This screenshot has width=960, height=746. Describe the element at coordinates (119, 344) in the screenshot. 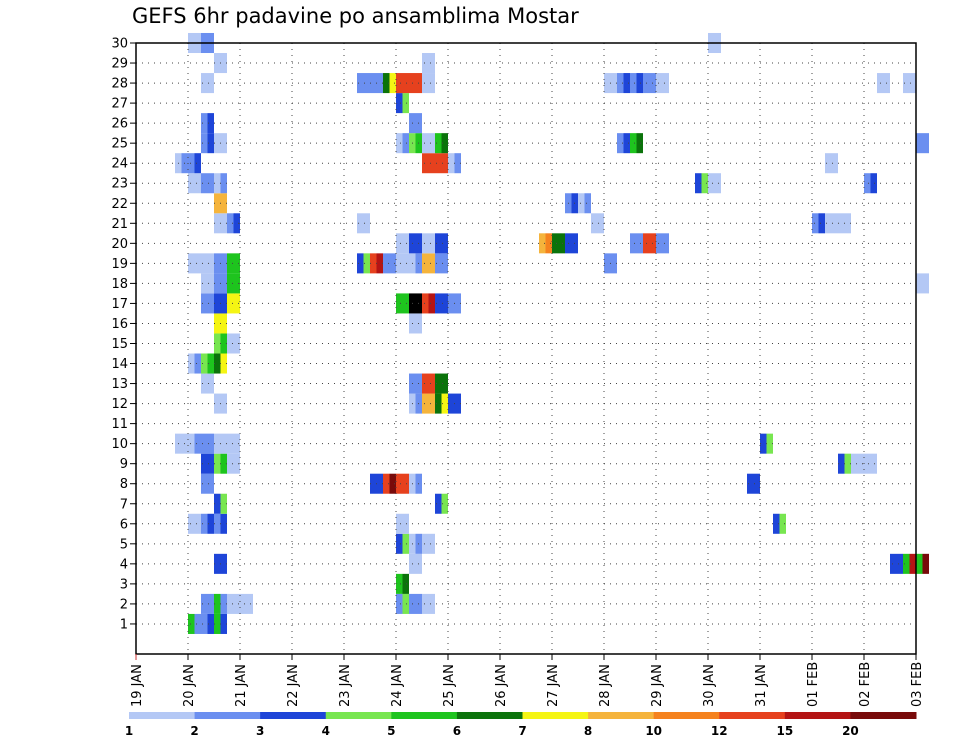

I see `y-tick-label: 15` at that location.